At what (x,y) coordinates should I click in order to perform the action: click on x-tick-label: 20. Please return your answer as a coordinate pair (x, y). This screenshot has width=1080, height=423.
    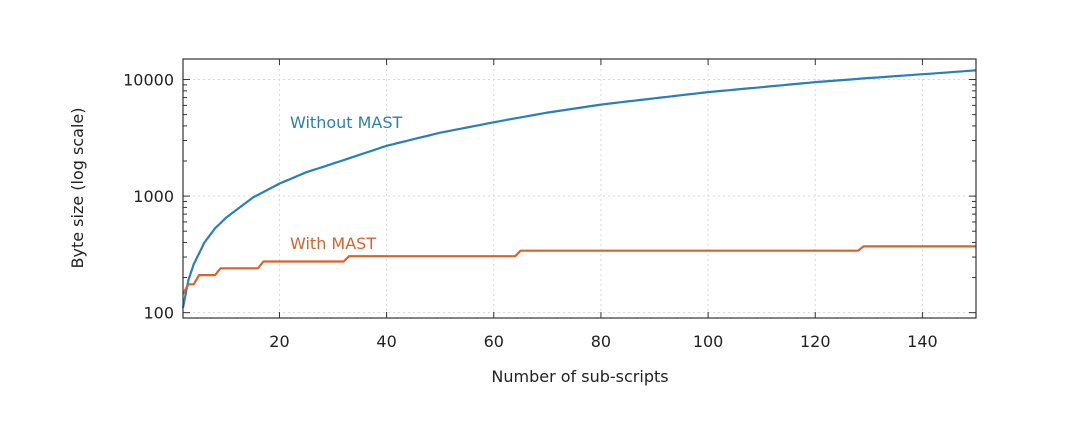
    Looking at the image, I should click on (279, 341).